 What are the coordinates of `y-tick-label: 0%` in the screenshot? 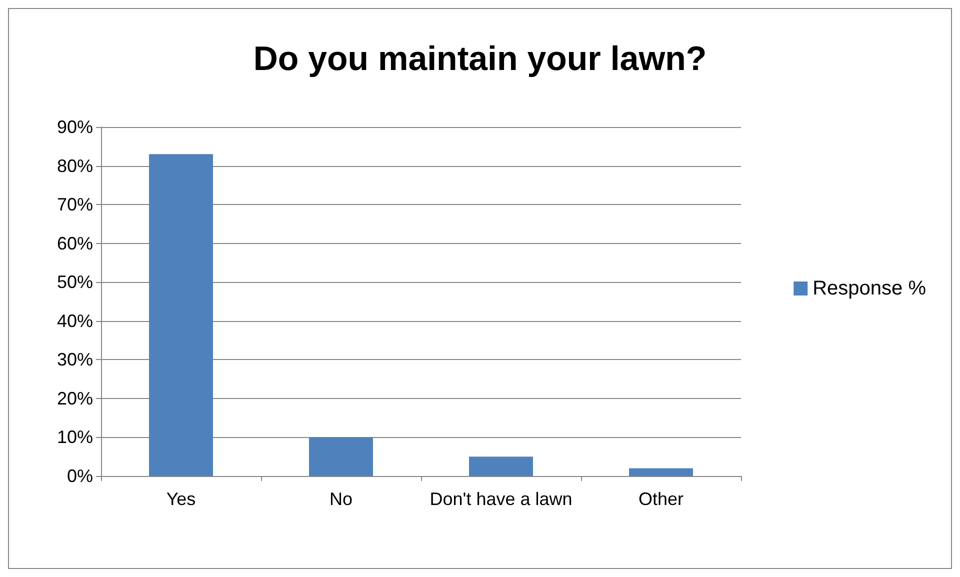 It's located at (79, 476).